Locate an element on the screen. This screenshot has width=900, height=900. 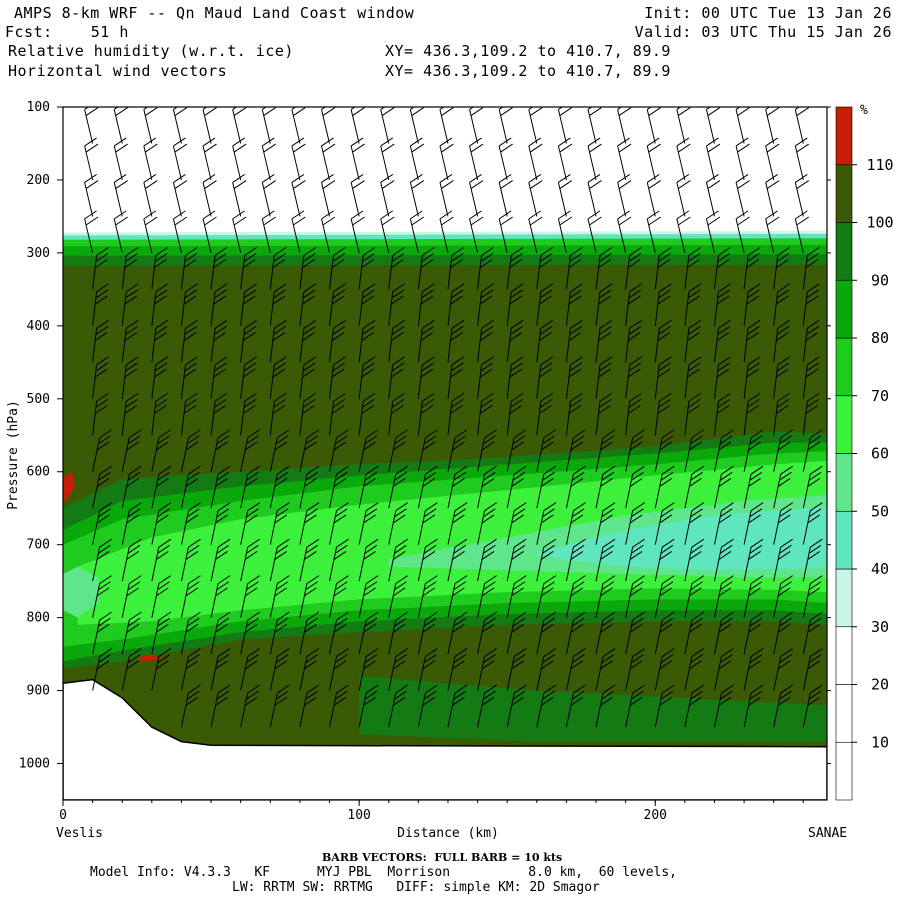
x-tick-label: 100 is located at coordinates (358, 815).